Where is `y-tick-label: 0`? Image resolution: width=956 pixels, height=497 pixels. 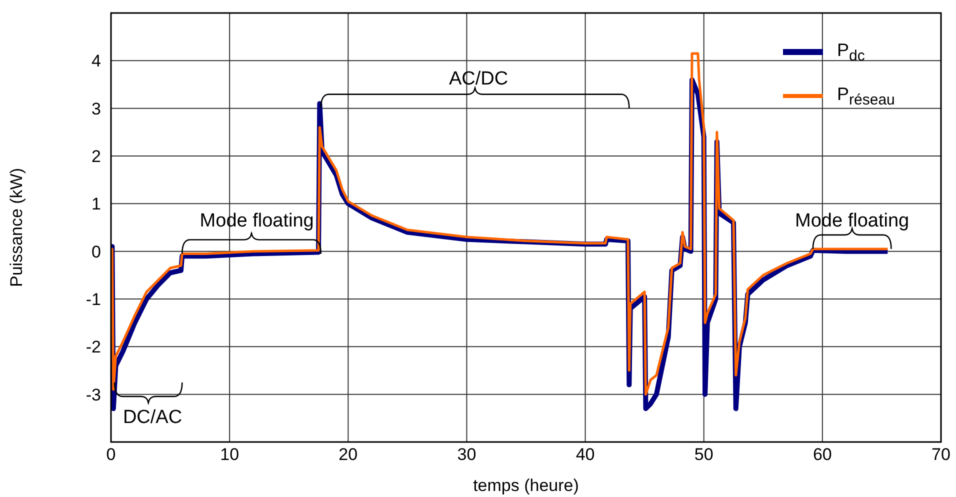
y-tick-label: 0 is located at coordinates (96, 252).